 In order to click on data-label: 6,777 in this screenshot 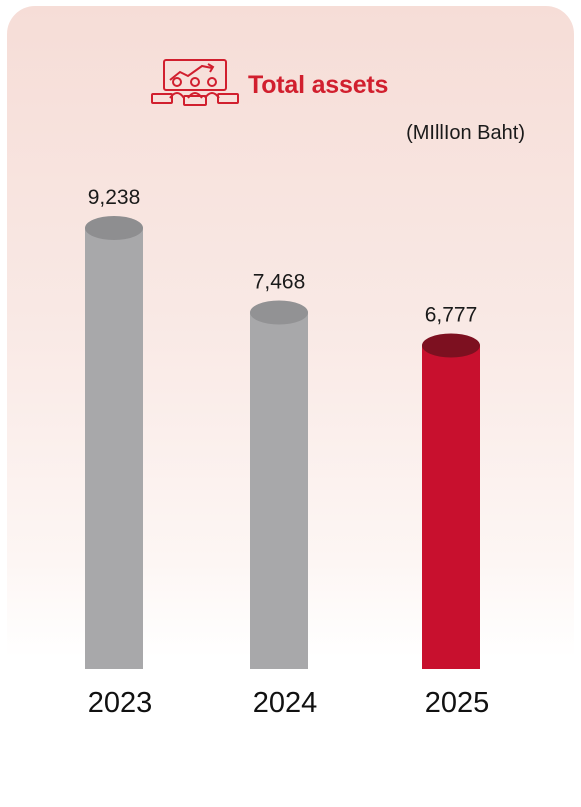, I will do `click(451, 314)`.